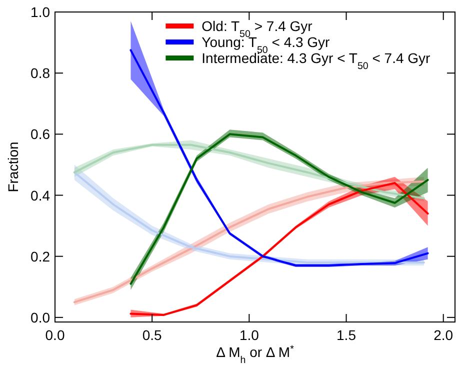  What do you see at coordinates (40, 12) in the screenshot?
I see `y-tick-label: 1.0` at bounding box center [40, 12].